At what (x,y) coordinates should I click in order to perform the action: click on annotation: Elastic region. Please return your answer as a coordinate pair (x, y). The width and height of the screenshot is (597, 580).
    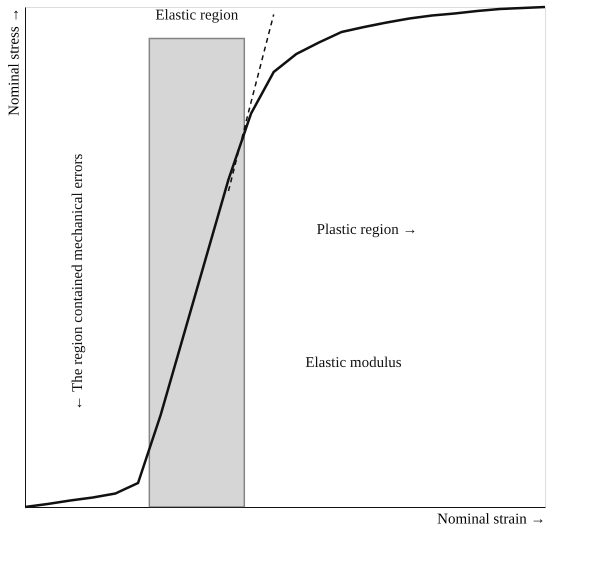
    Looking at the image, I should click on (197, 16).